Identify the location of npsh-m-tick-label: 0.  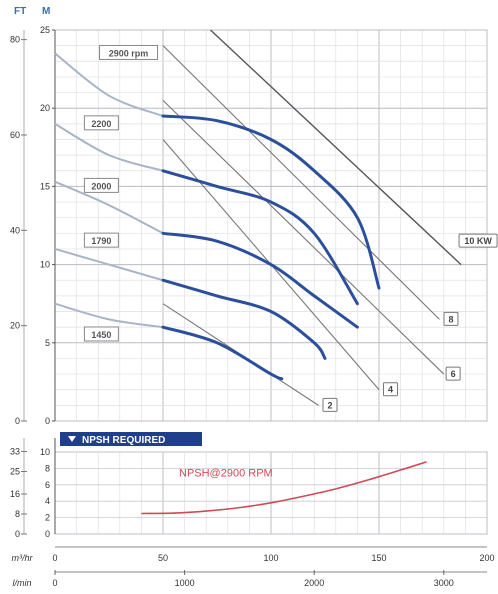
(47, 534).